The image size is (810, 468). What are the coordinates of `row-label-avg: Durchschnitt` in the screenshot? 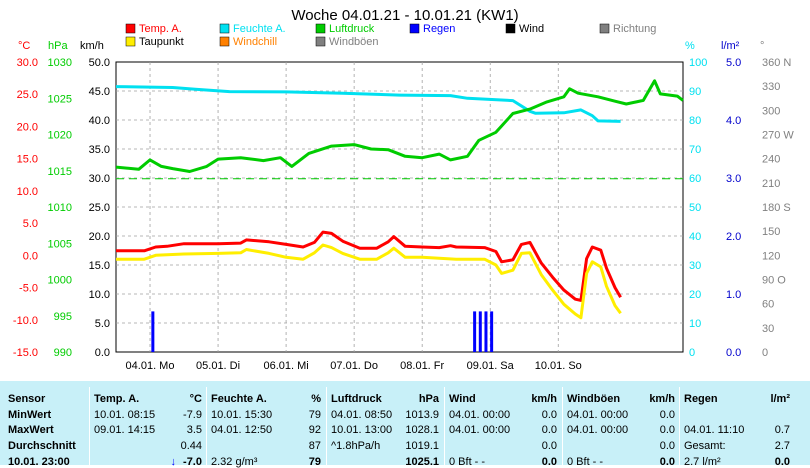 It's located at (42, 446).